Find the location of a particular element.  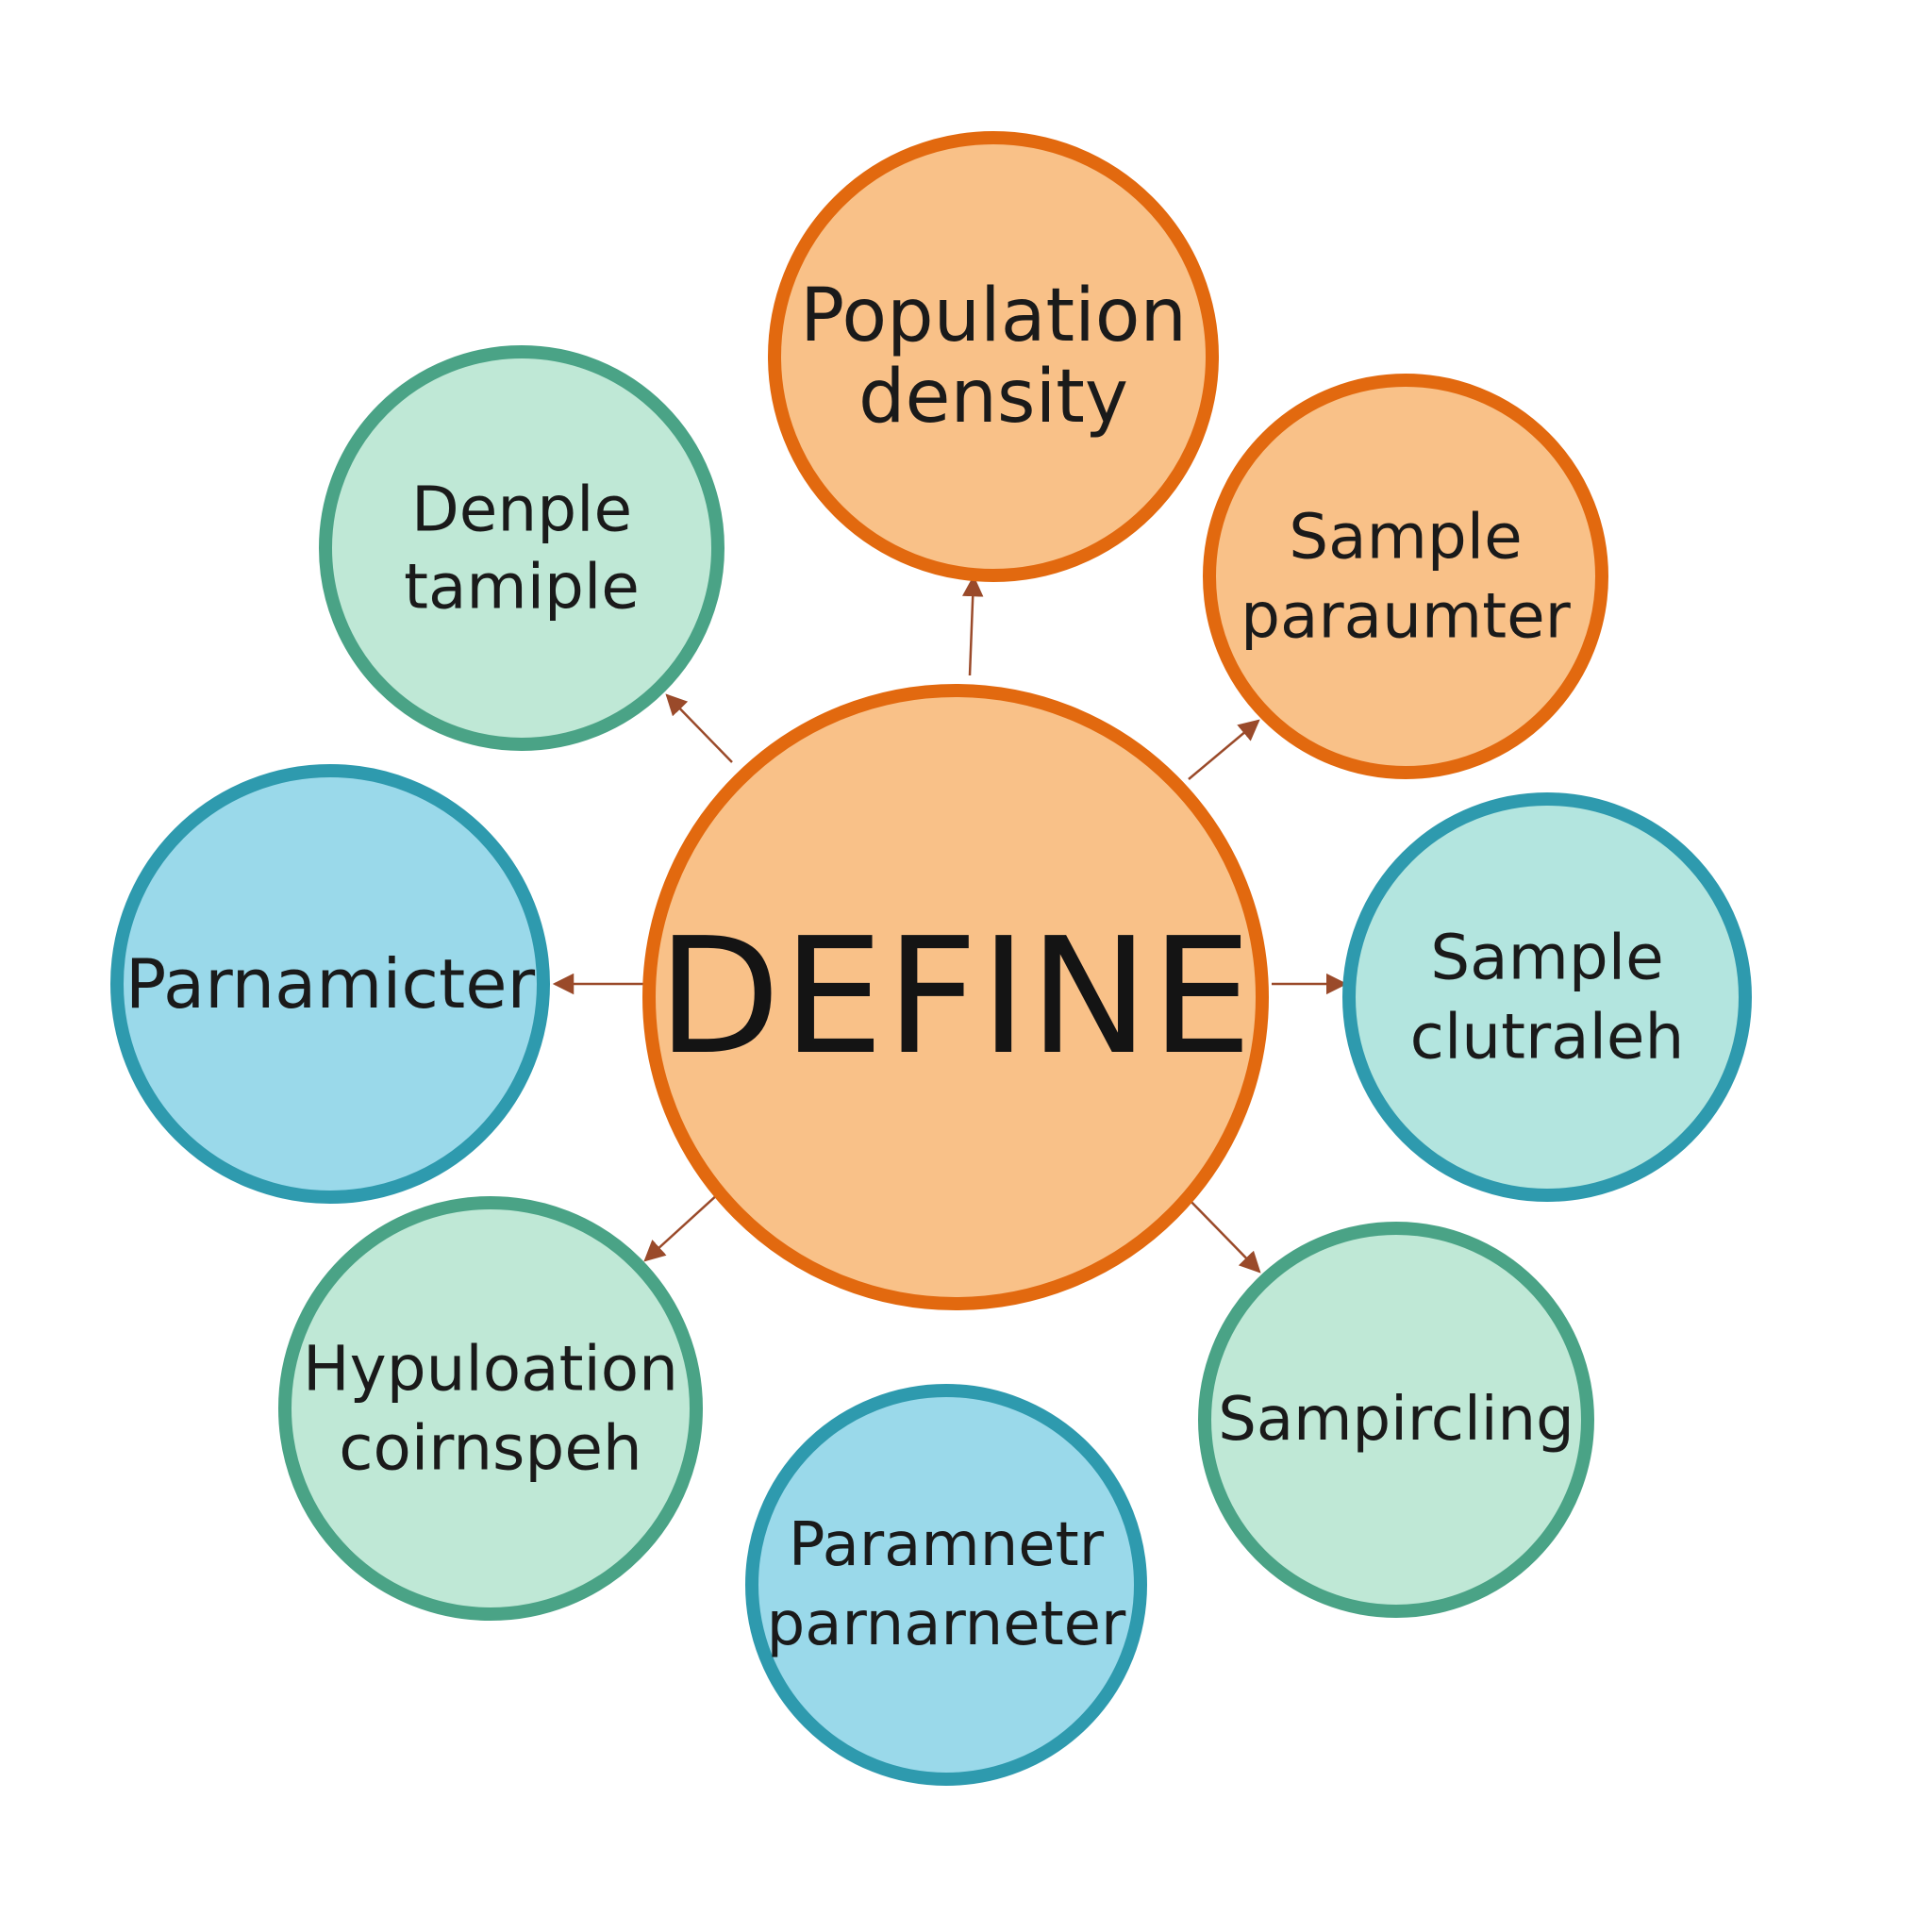

node-label-line: density is located at coordinates (993, 397).